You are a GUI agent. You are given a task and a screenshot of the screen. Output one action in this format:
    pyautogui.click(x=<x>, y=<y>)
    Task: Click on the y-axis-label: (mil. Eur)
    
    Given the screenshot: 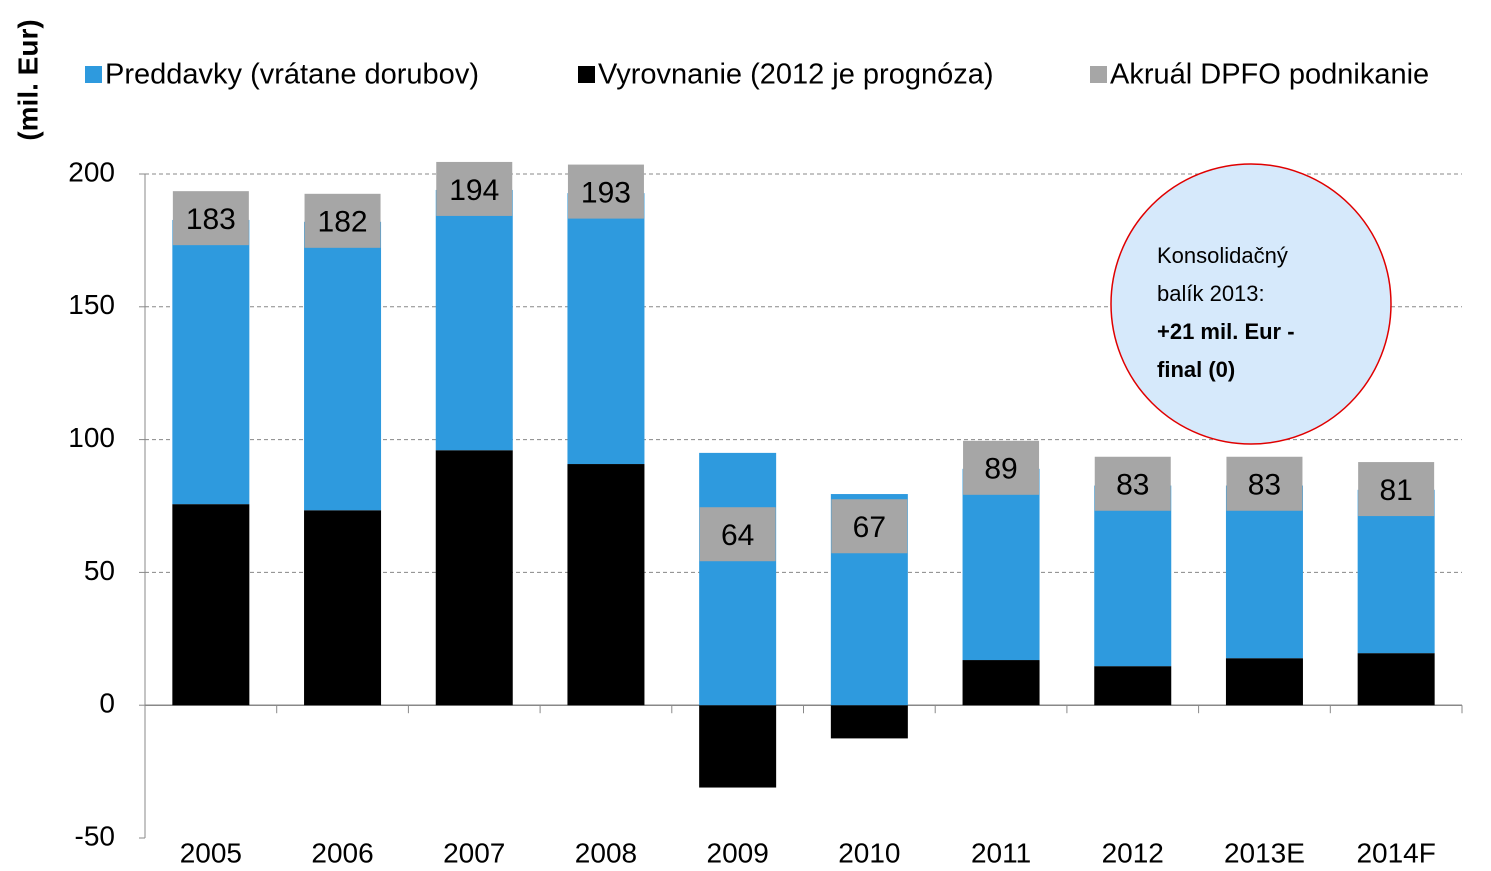 What is the action you would take?
    pyautogui.click(x=27, y=79)
    